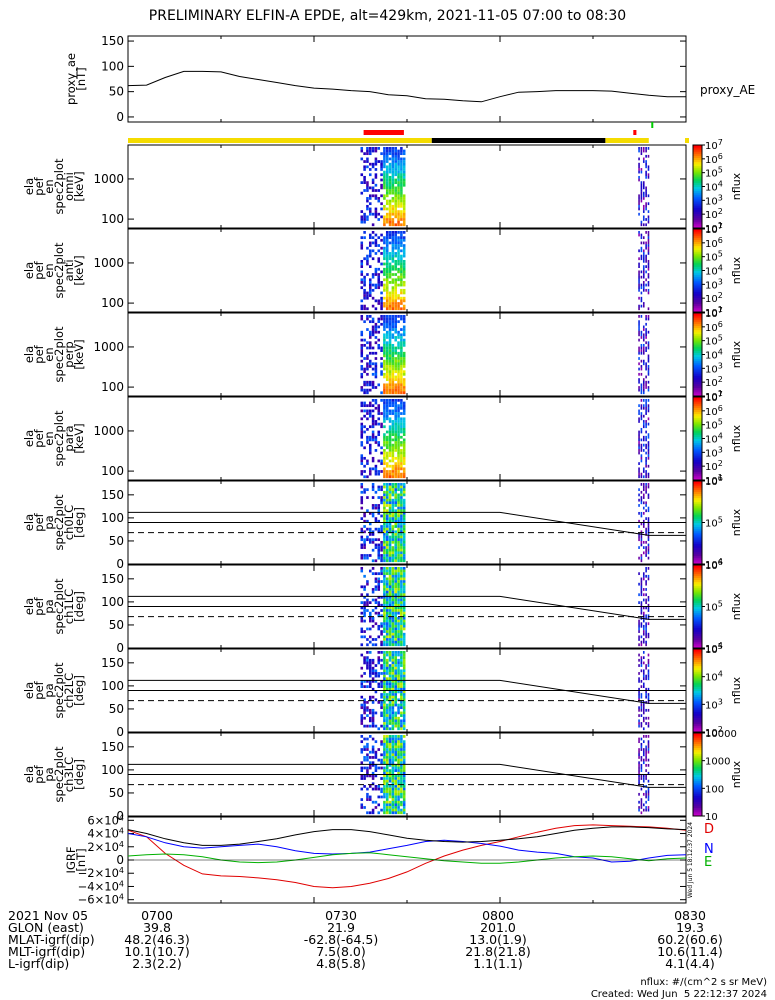 The width and height of the screenshot is (775, 1000). What do you see at coordinates (120, 117) in the screenshot?
I see `y-tick-label: 0` at bounding box center [120, 117].